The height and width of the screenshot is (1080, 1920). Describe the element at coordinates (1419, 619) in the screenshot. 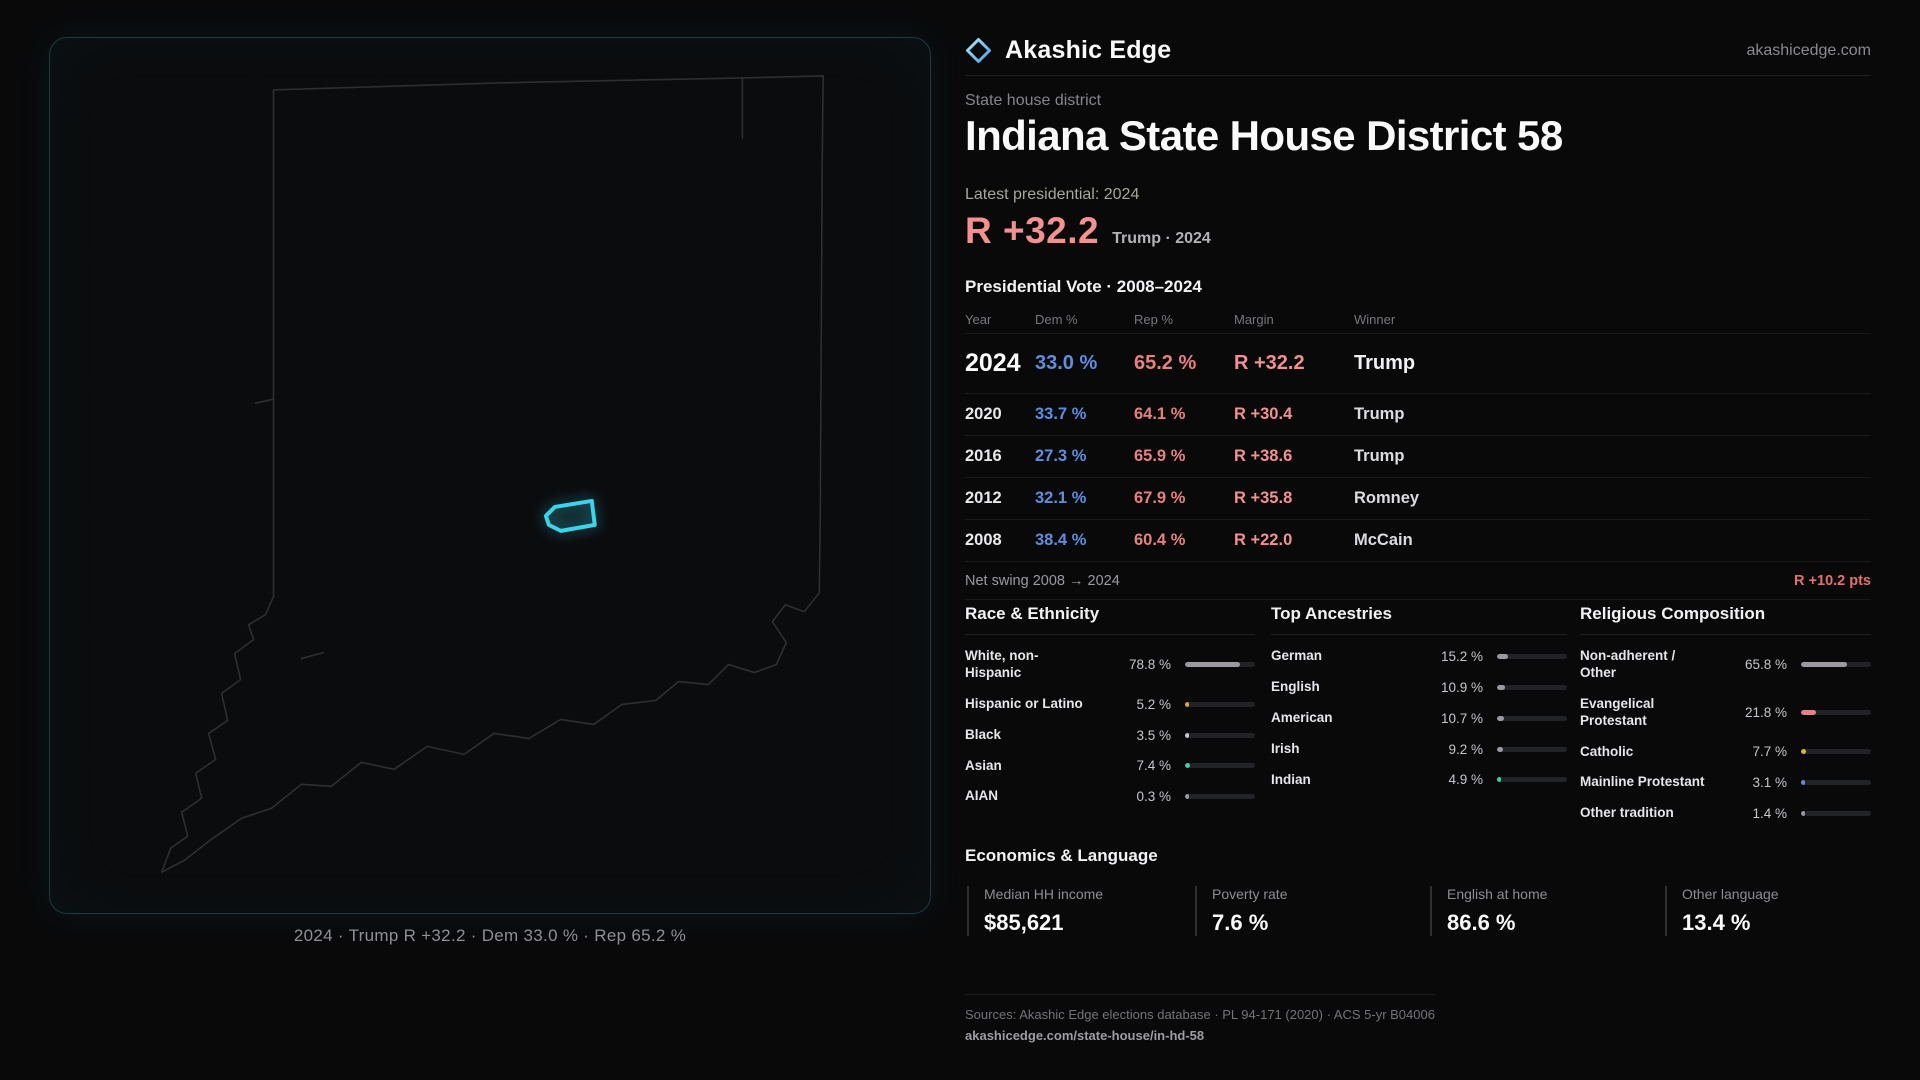

I see `top-ancestries-title: Top Ancestries` at that location.